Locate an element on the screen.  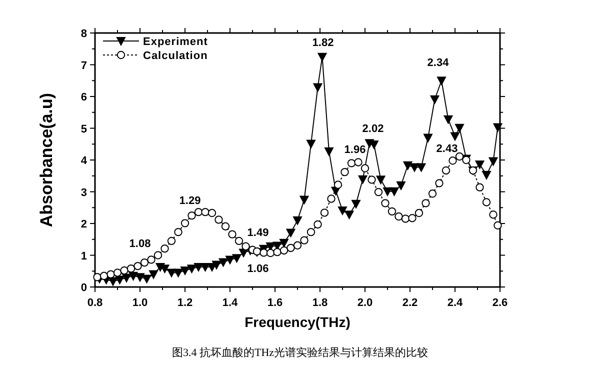
y-tick-label: 1 is located at coordinates (83, 256).